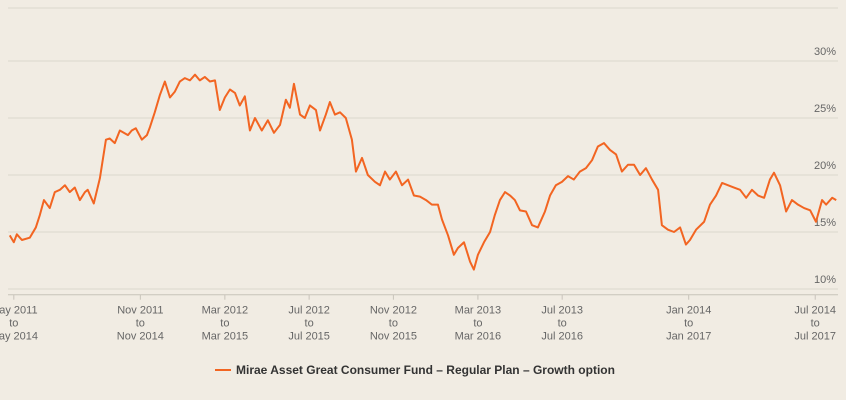  I want to click on x-tick-label: Mar 2015, so click(225, 337).